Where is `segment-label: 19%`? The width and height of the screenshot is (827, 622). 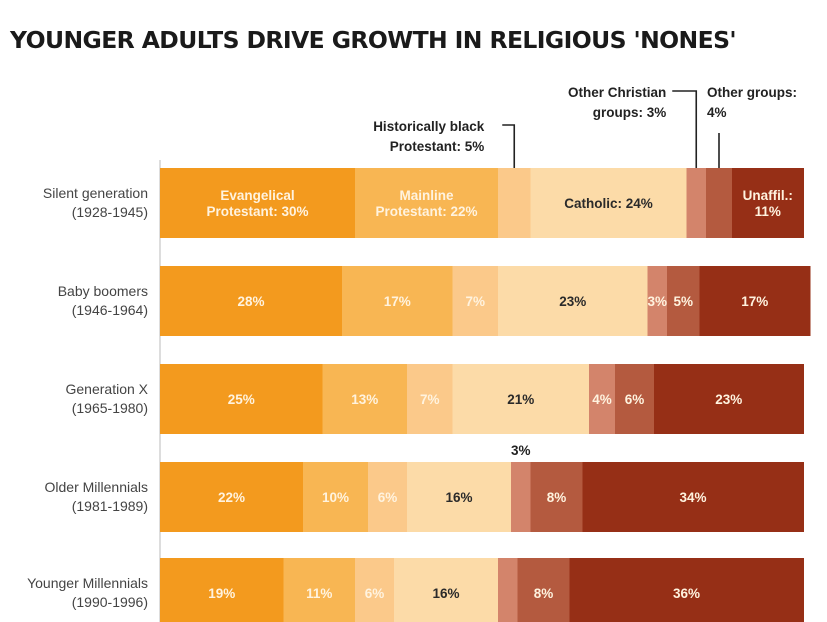
segment-label: 19% is located at coordinates (221, 593).